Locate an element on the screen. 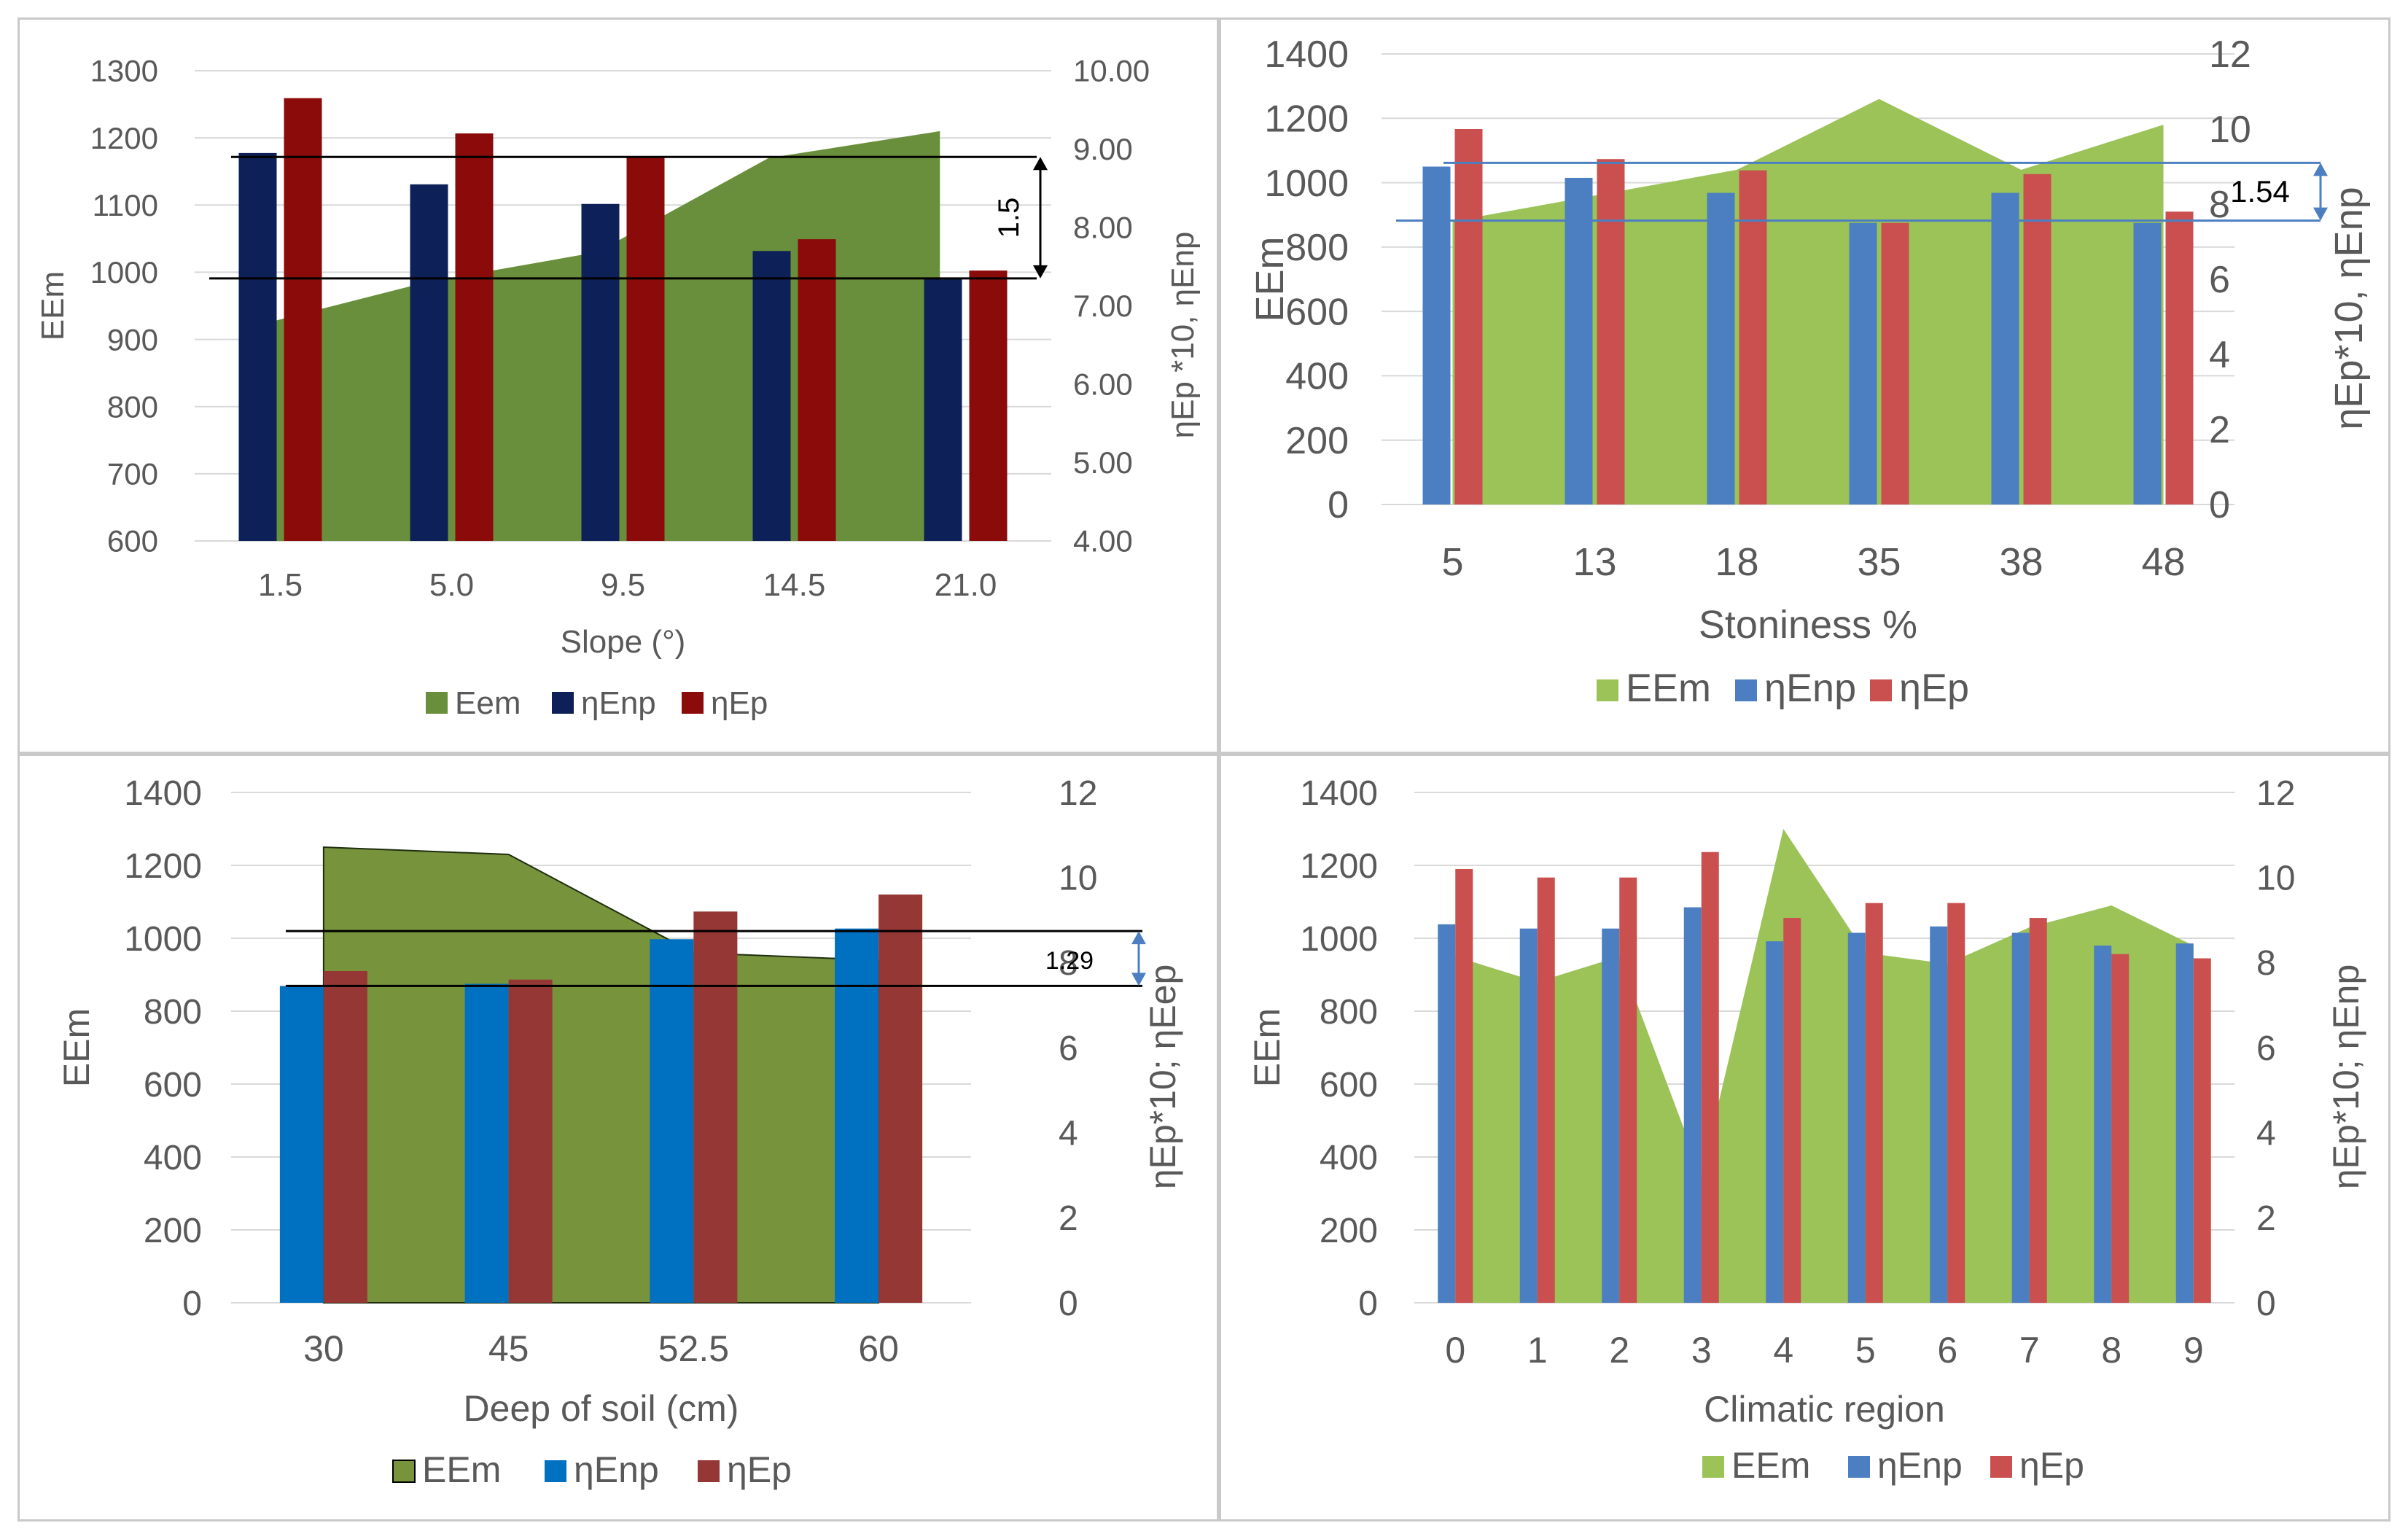  y2-axis-title: ηEp *10, ηEnp is located at coordinates (1183, 335).